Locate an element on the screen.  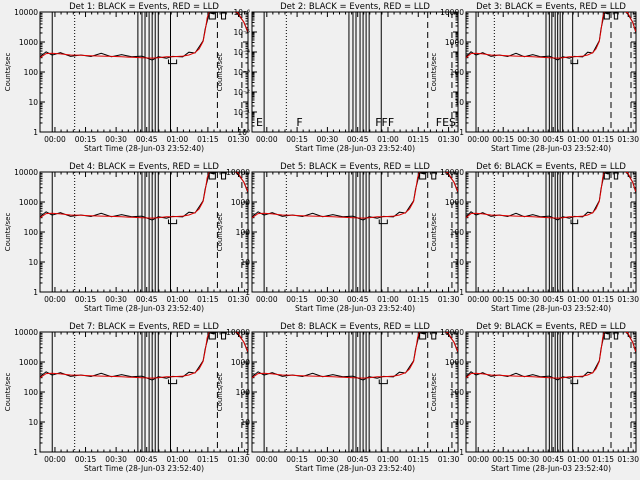
panel-title: Det 4: BLACK = Events, RED = LLD is located at coordinates (144, 167).